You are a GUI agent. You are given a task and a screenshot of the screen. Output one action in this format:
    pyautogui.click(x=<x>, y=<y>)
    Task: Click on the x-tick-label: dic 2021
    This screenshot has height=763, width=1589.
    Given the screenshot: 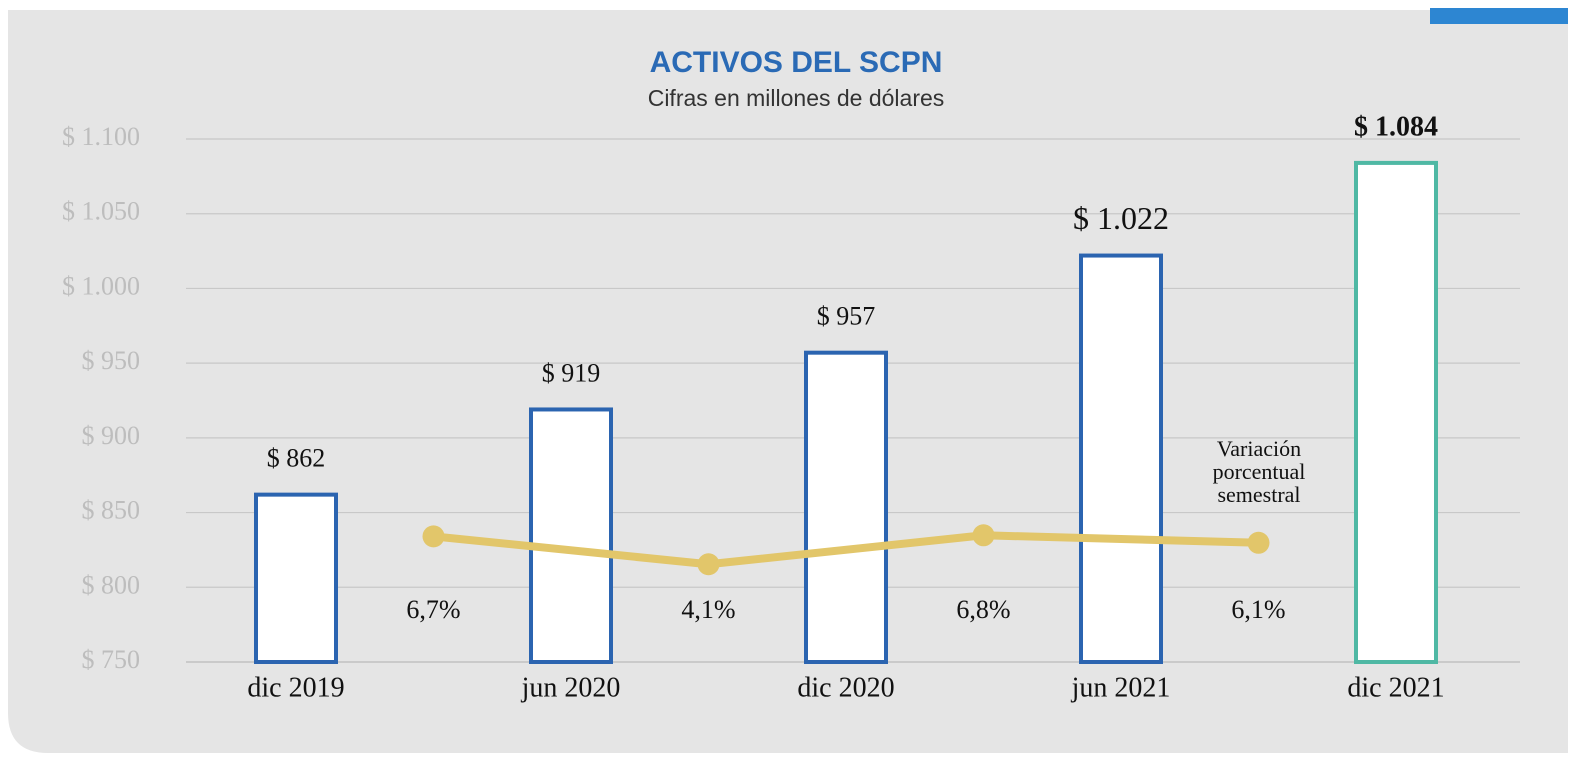 What is the action you would take?
    pyautogui.click(x=1395, y=687)
    